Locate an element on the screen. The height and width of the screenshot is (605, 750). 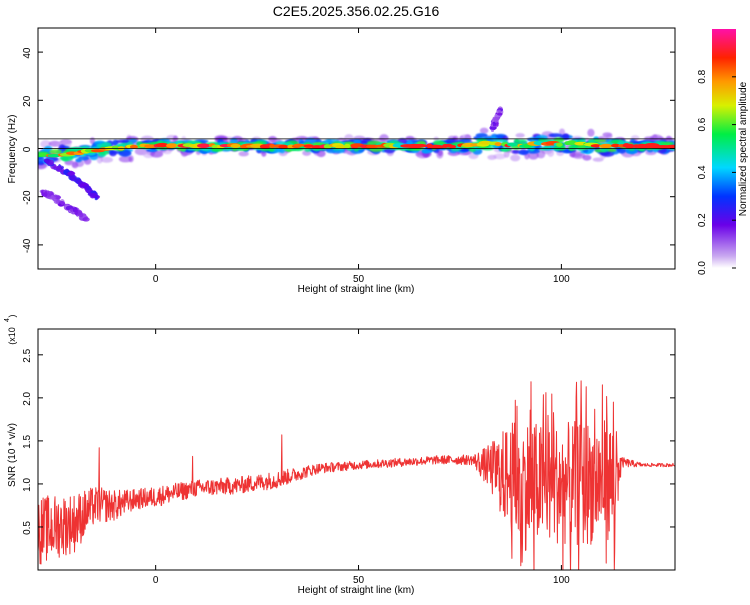
colorbar-tick-label: 0.2 is located at coordinates (702, 220).